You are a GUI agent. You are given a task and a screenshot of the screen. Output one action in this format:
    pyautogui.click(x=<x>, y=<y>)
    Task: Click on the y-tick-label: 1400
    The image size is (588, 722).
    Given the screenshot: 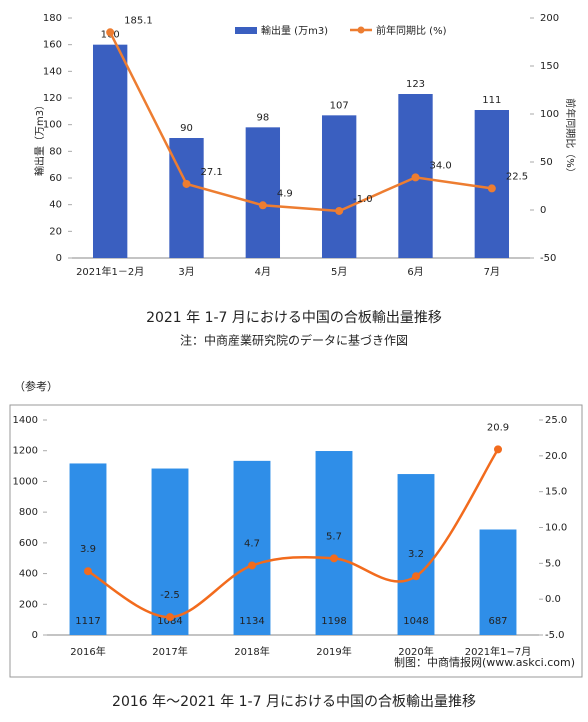 What is the action you would take?
    pyautogui.click(x=25, y=420)
    